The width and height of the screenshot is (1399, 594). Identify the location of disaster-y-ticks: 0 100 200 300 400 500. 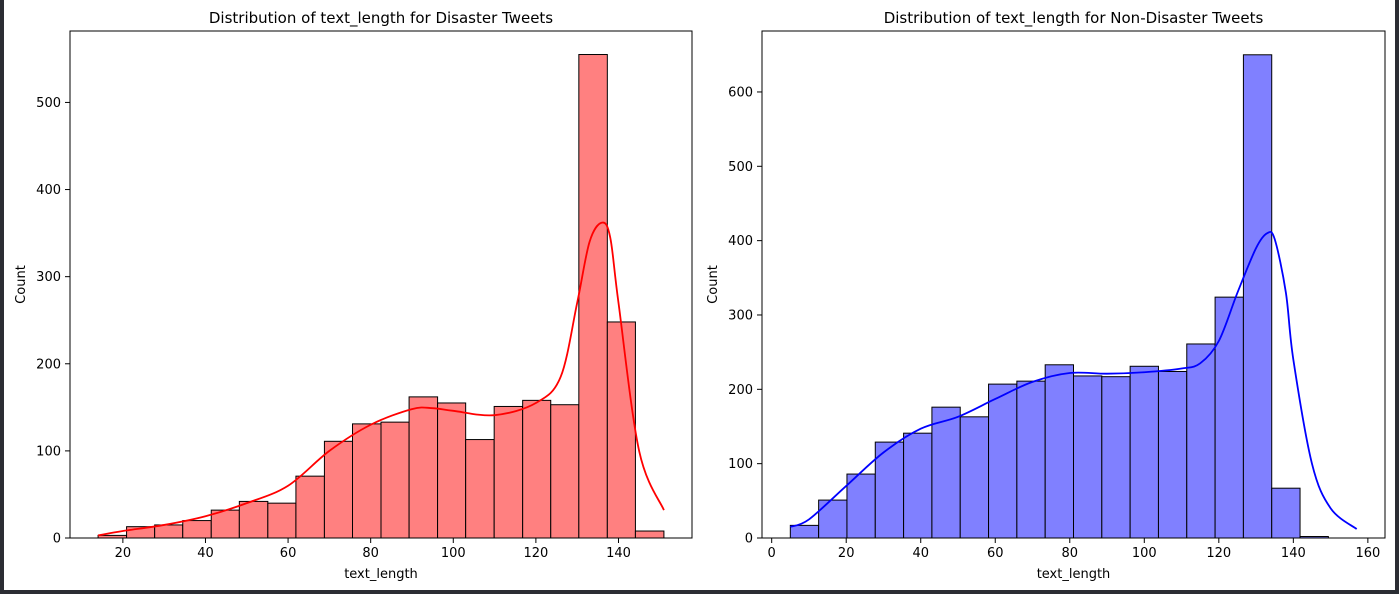
(53, 321).